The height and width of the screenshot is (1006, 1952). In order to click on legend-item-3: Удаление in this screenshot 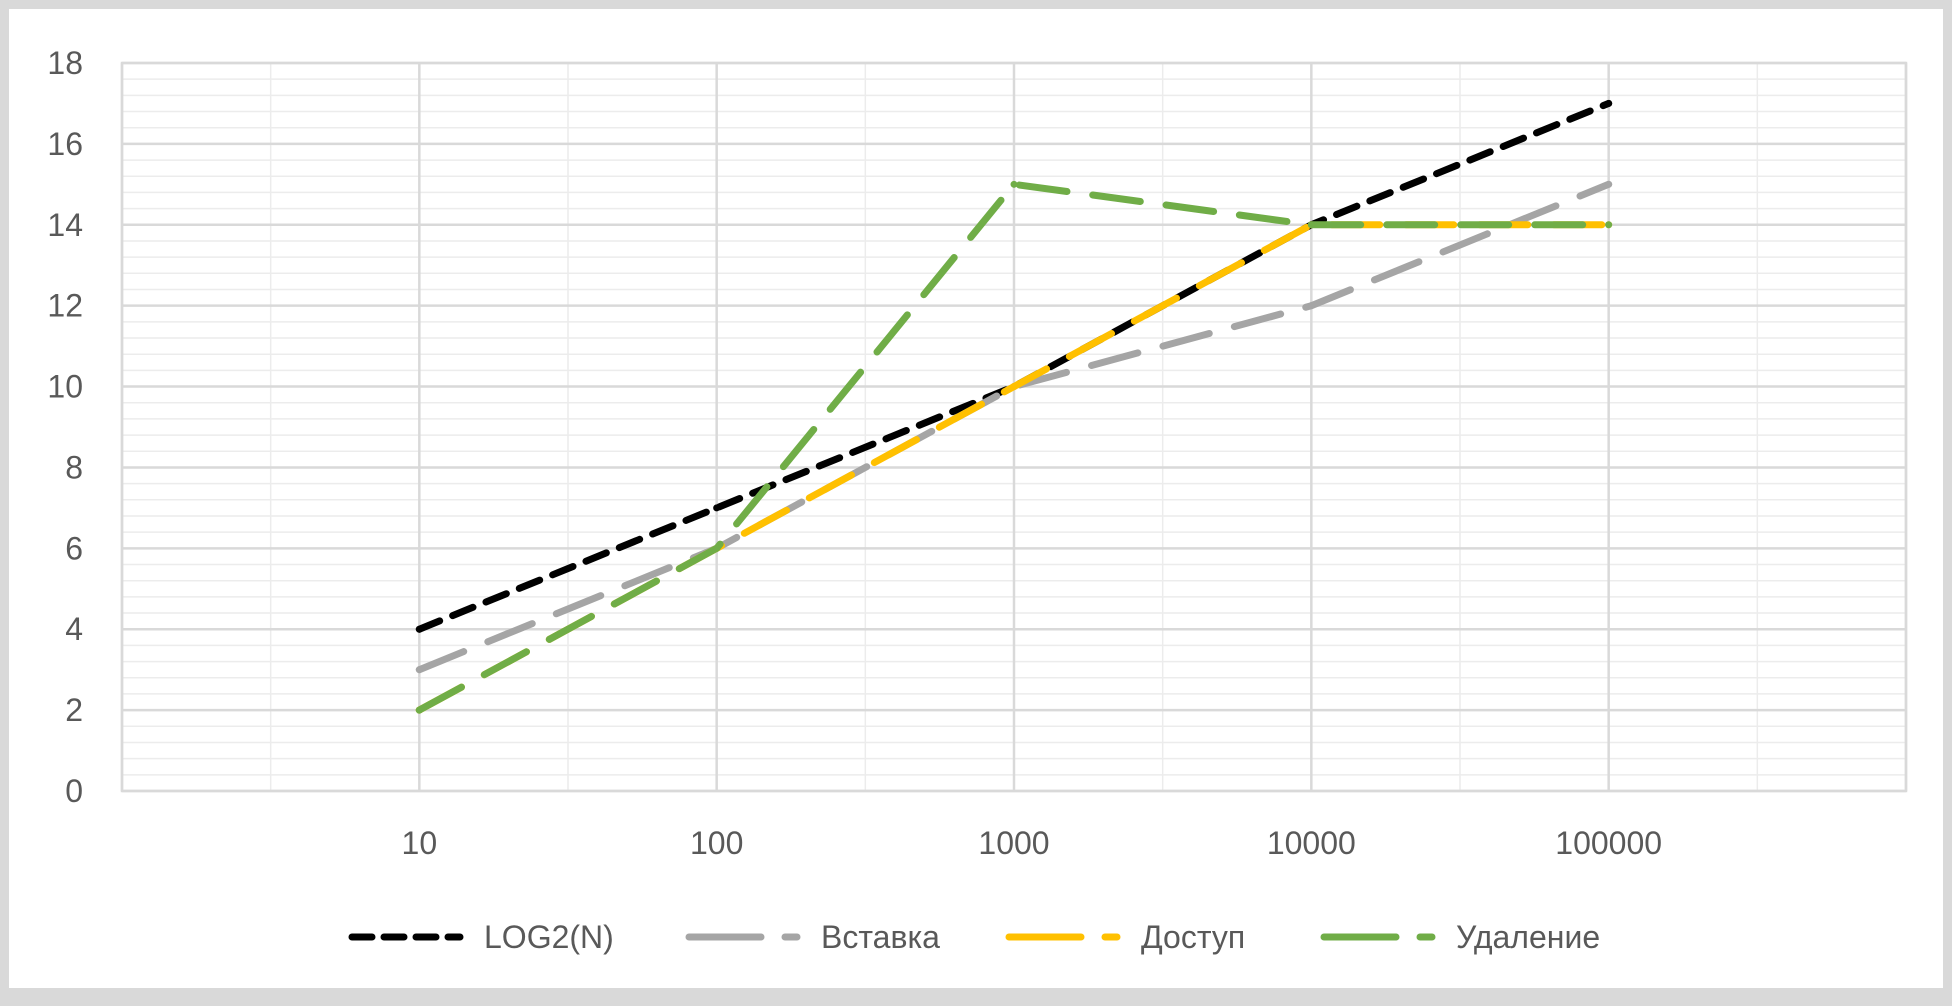, I will do `click(1460, 937)`.